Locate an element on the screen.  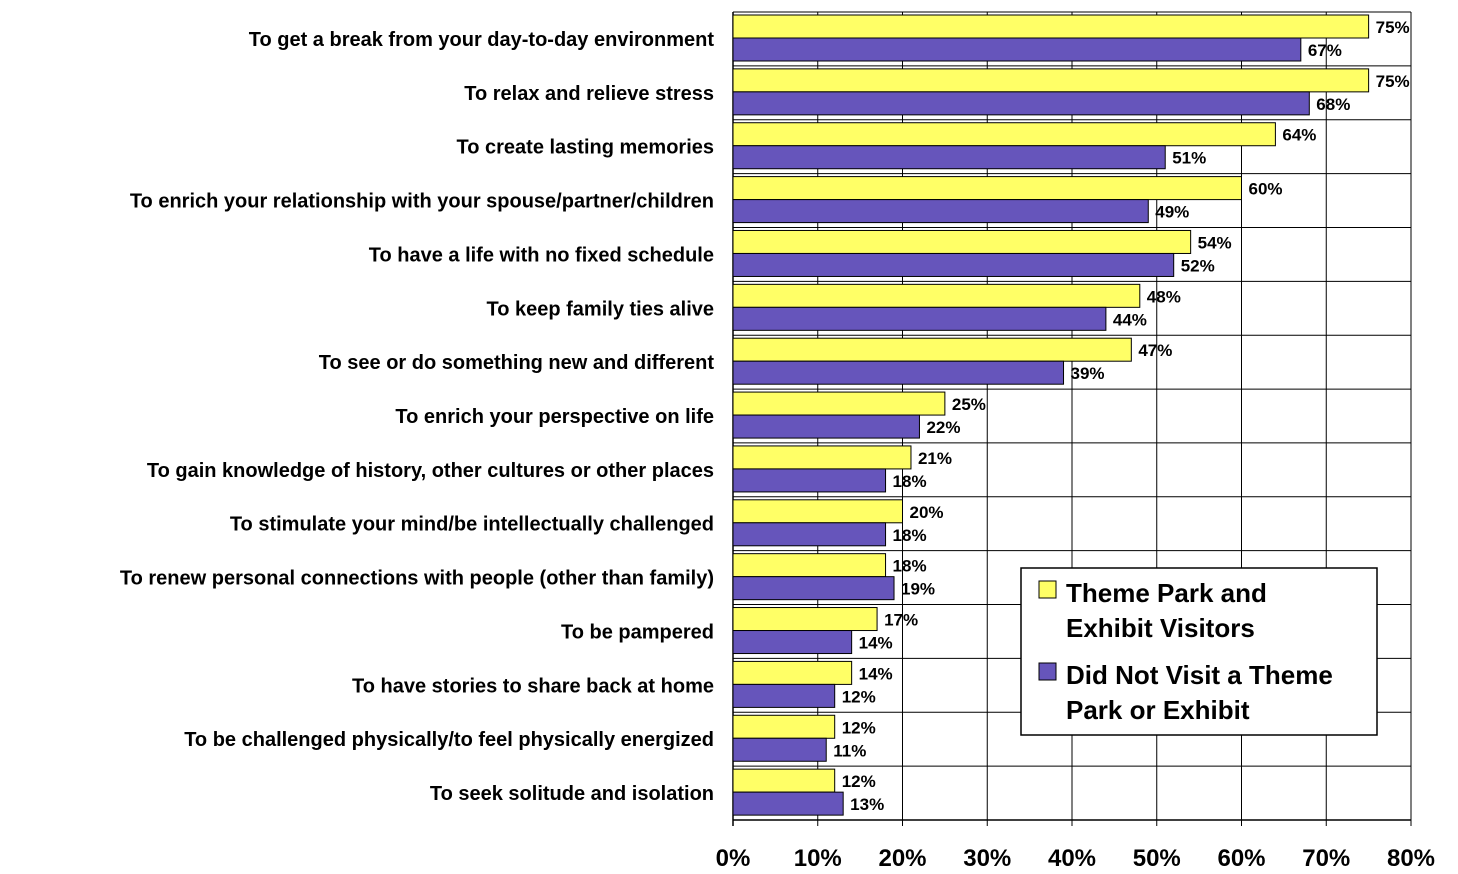
value-label-non-visitors: 11% is located at coordinates (849, 750).